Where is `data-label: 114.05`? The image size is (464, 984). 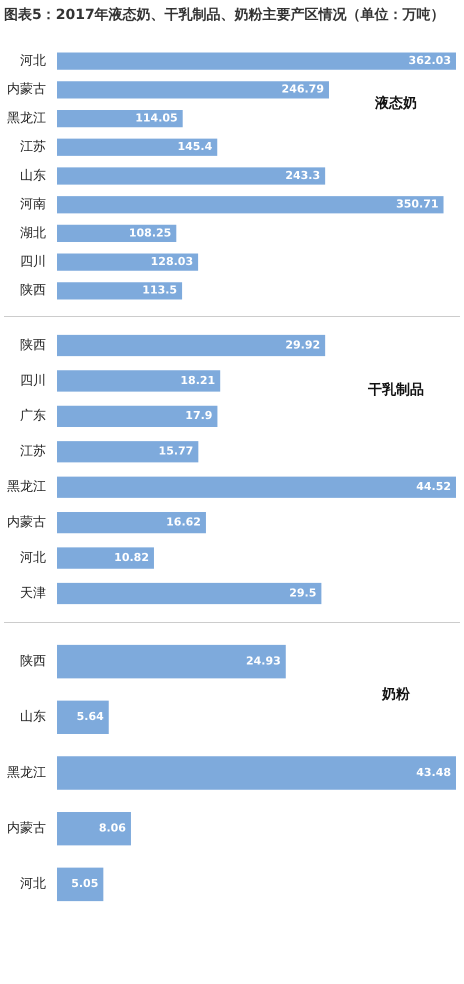 data-label: 114.05 is located at coordinates (156, 117).